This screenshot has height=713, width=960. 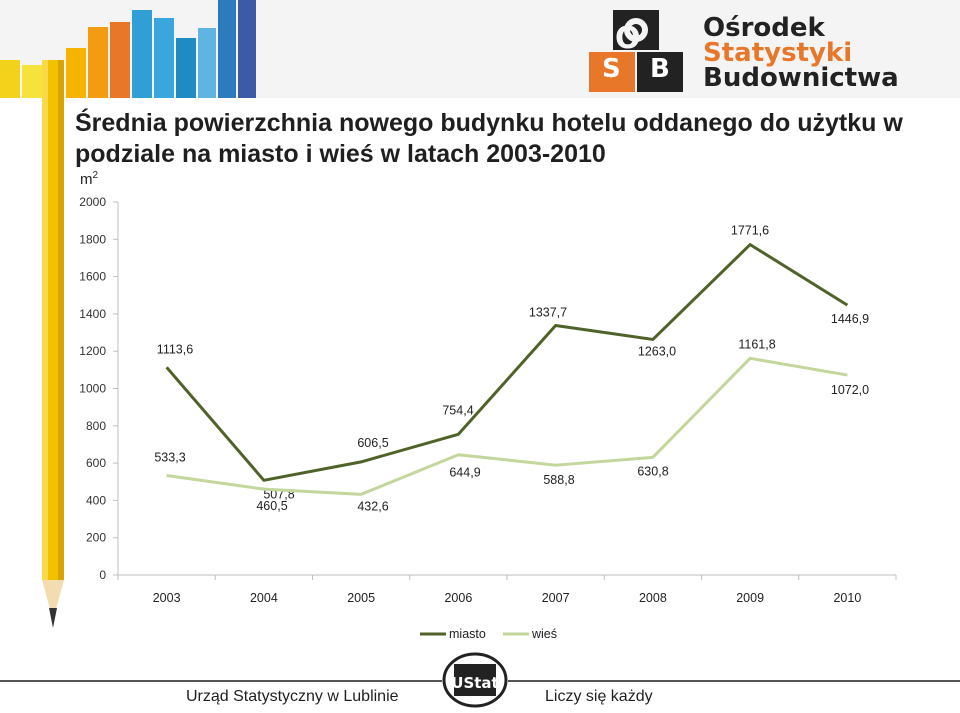 I want to click on y-tick-label: 800, so click(x=96, y=426).